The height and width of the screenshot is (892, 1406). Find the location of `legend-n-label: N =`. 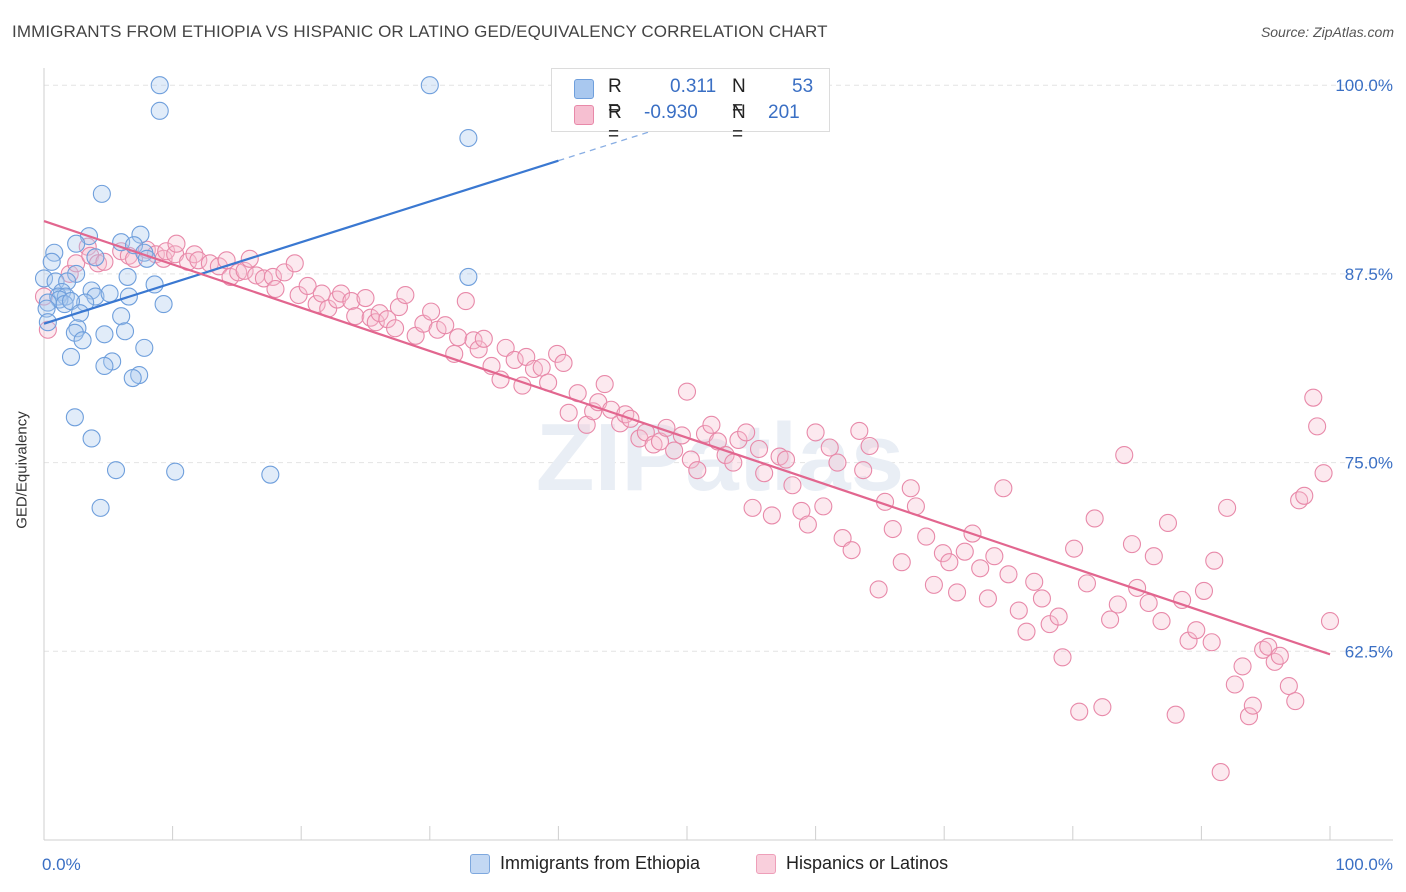

legend-n-label: N = is located at coordinates (739, 123).